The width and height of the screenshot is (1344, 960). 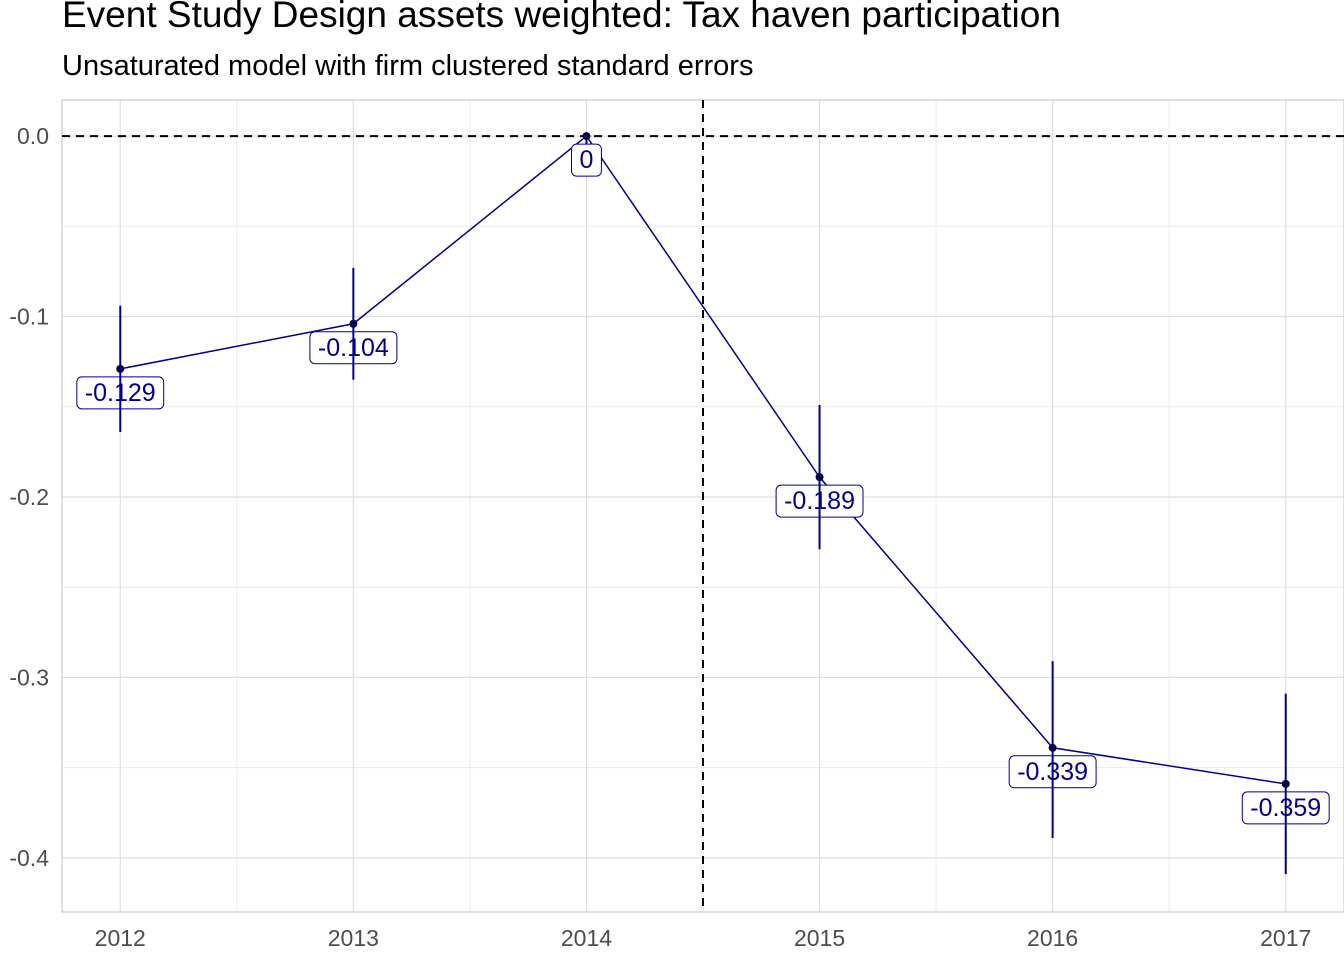 I want to click on y-tick-label: -0.1, so click(x=29, y=317).